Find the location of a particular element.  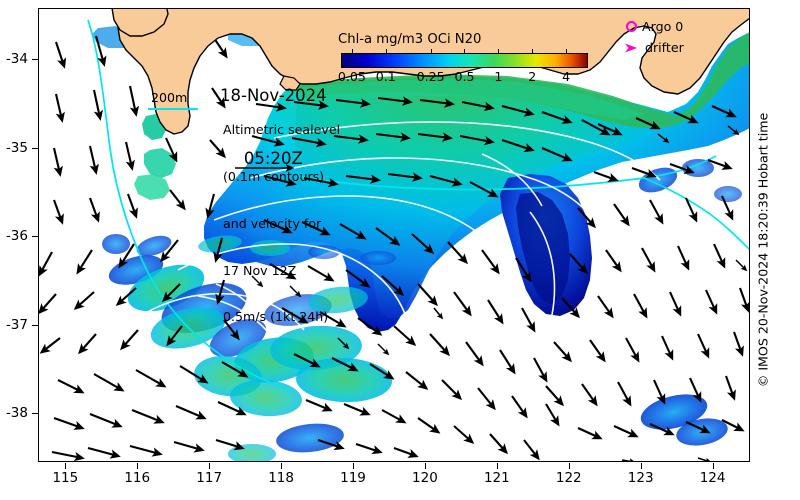

stamp-time: 05:20Z is located at coordinates (273, 158).